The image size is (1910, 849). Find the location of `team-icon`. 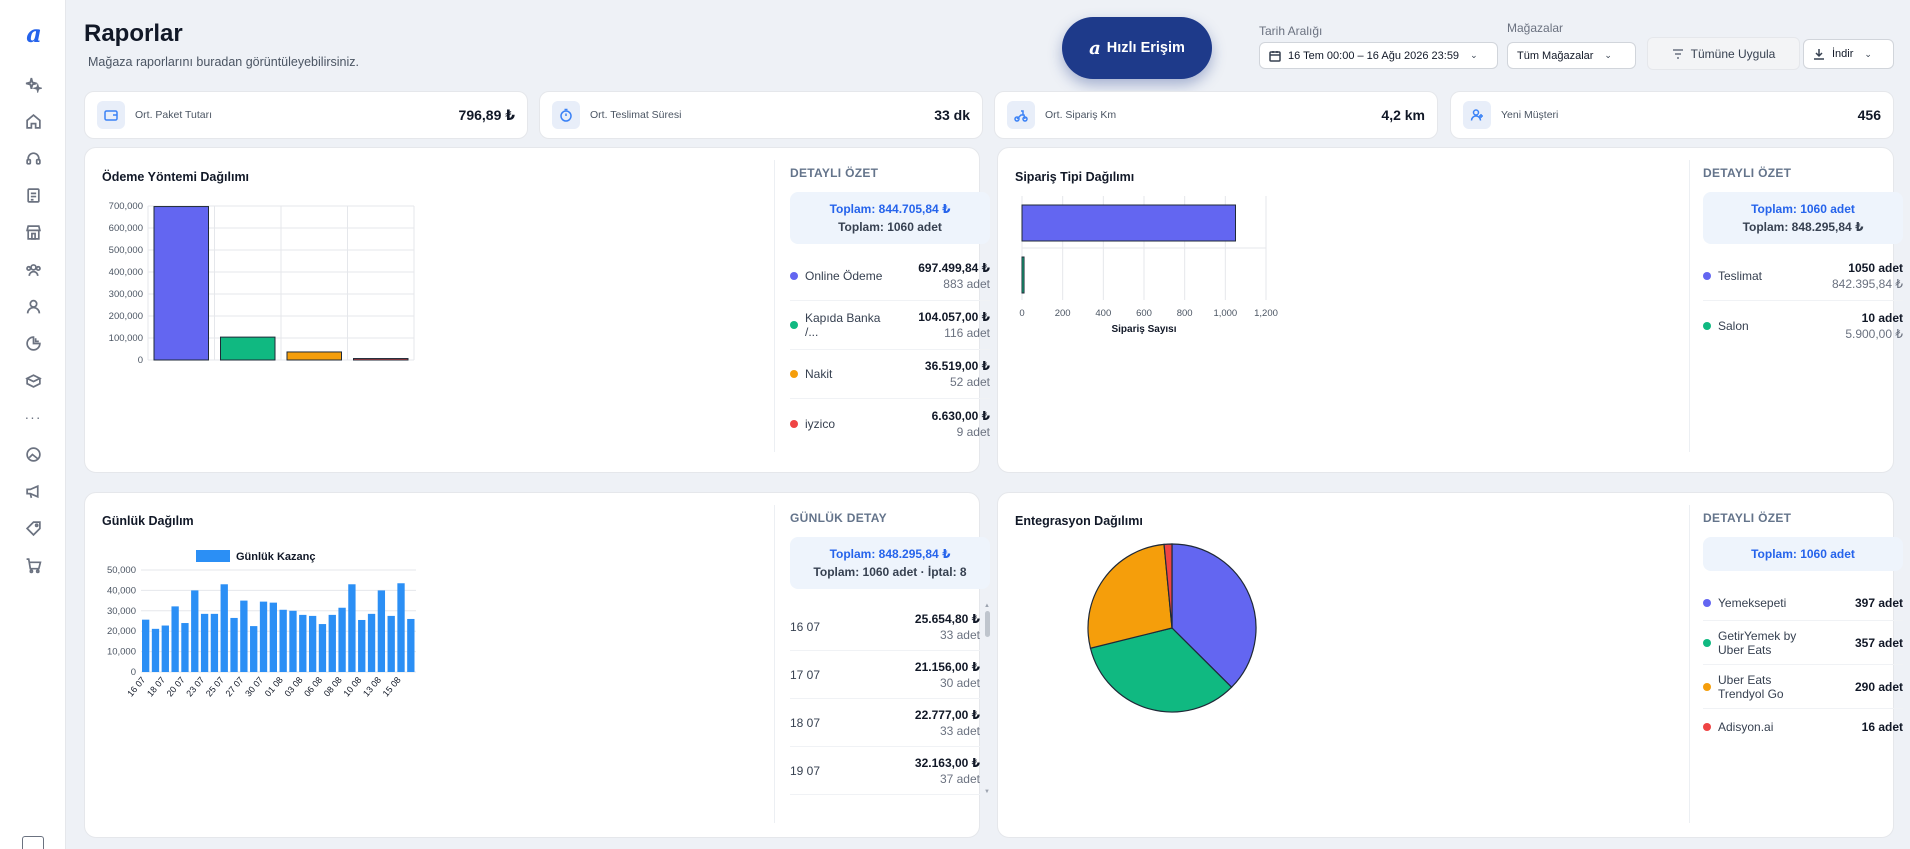

team-icon is located at coordinates (33, 269).